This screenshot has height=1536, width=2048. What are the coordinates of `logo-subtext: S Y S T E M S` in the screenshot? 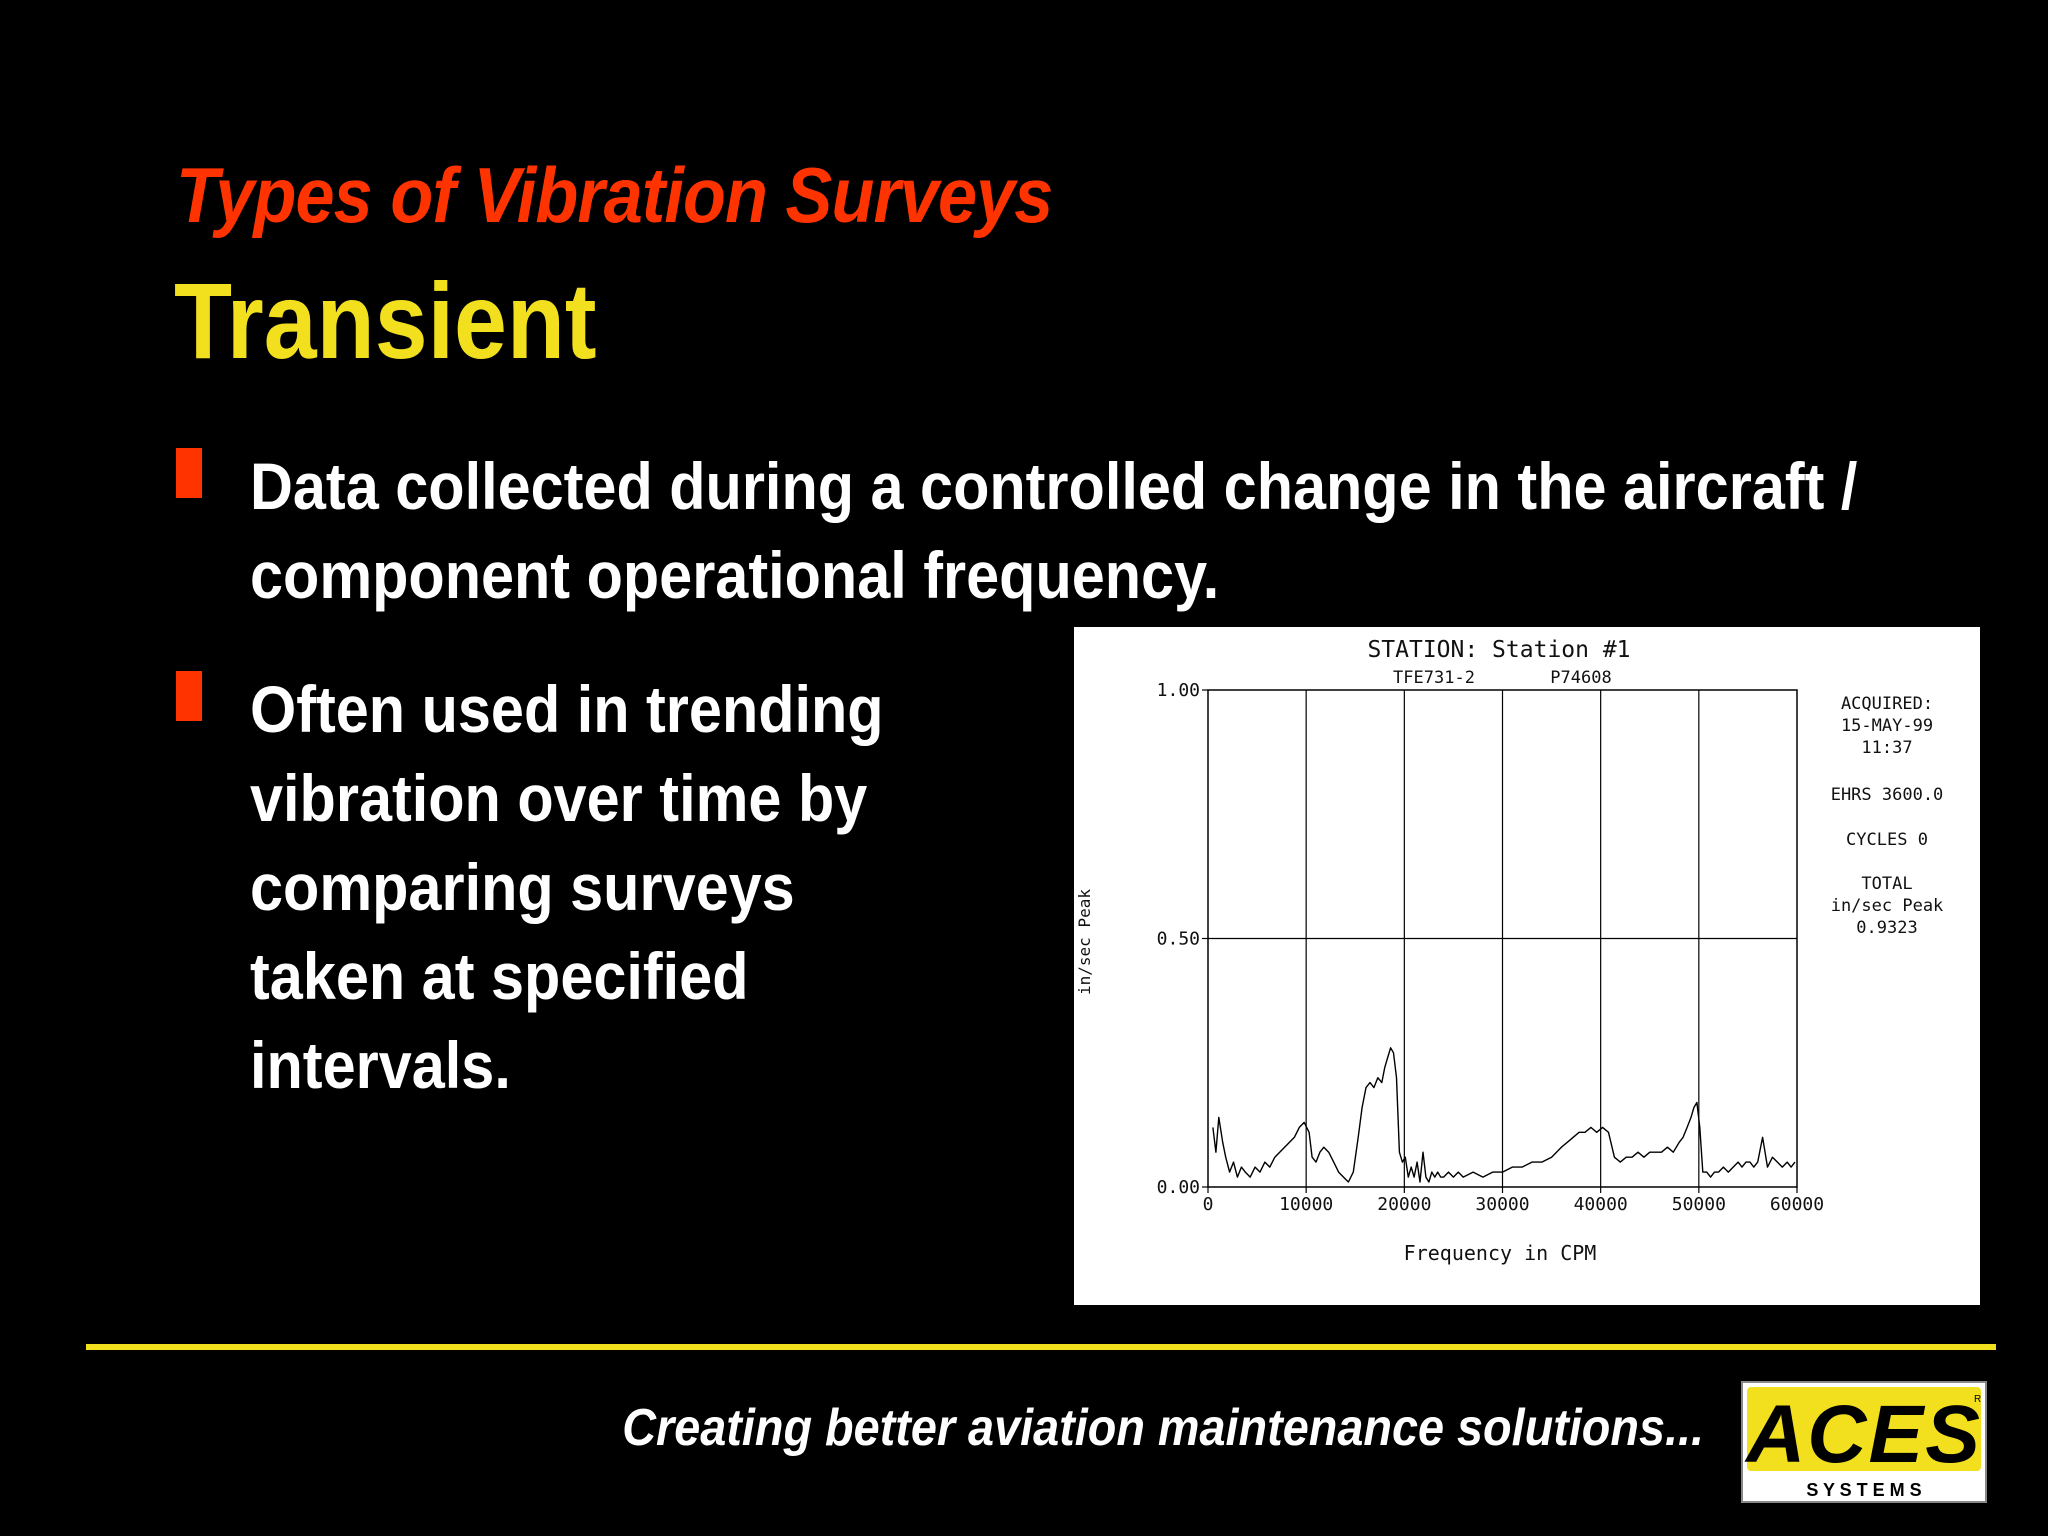 It's located at (1863, 1490).